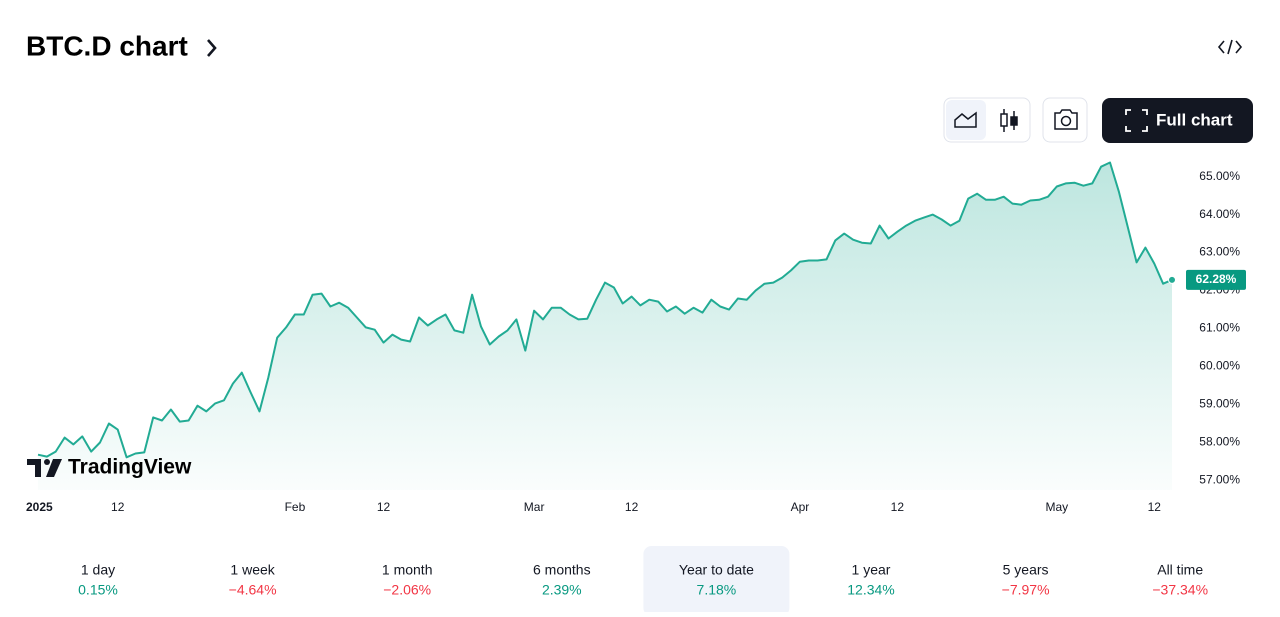 The width and height of the screenshot is (1280, 617). I want to click on period-label: Year to date, so click(716, 570).